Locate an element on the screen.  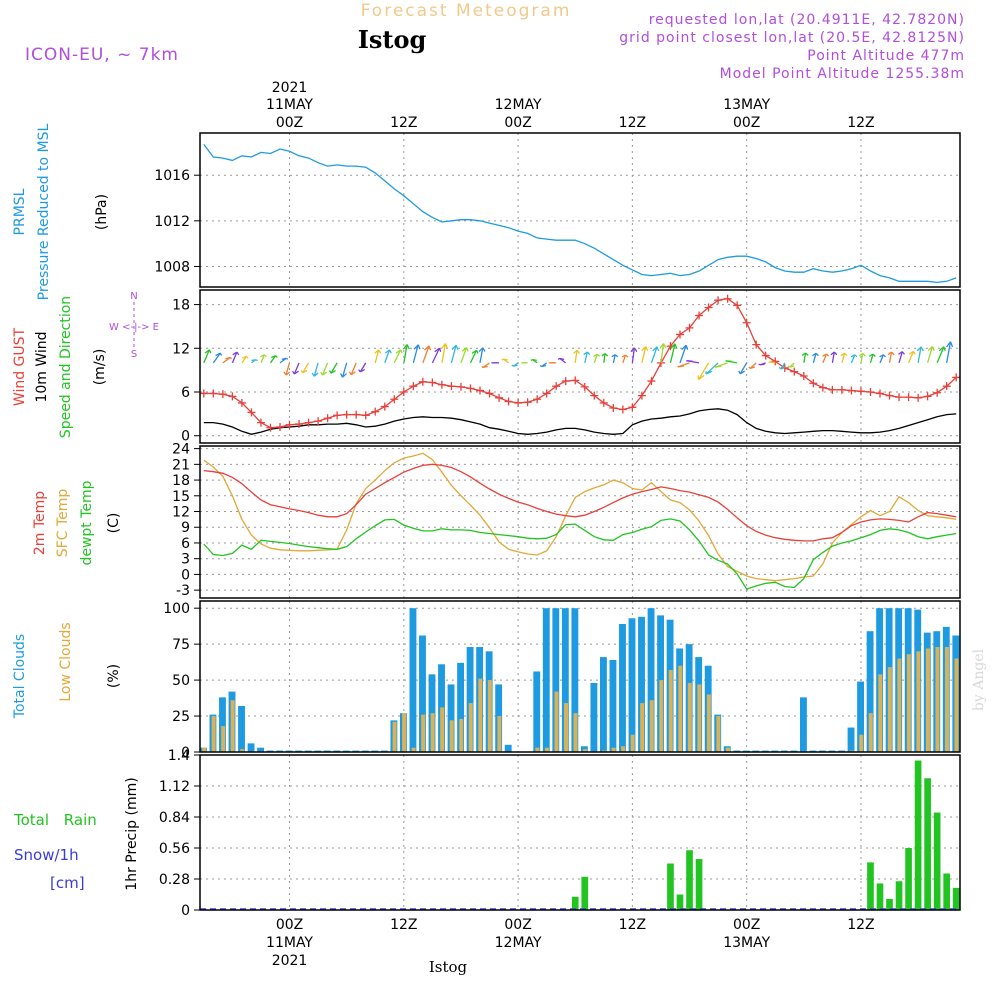
pressure-line is located at coordinates (580, 214).